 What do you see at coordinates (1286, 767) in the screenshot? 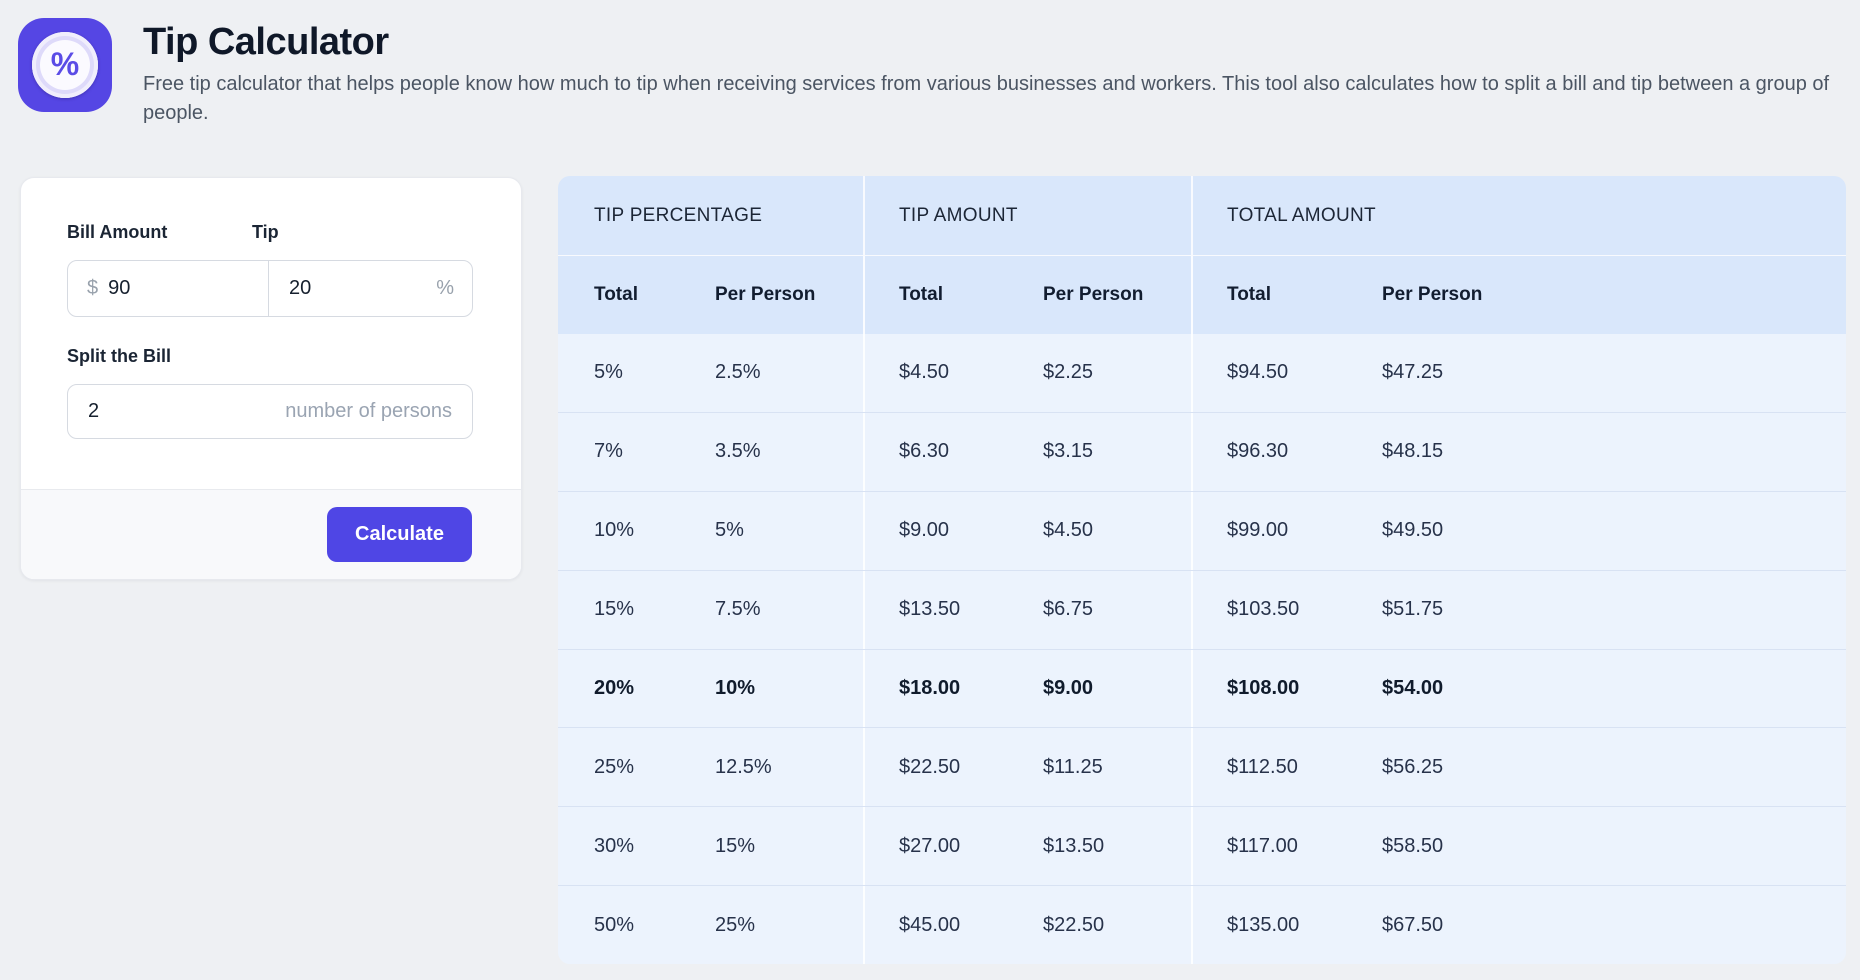
I see `table-cell: $112.50` at bounding box center [1286, 767].